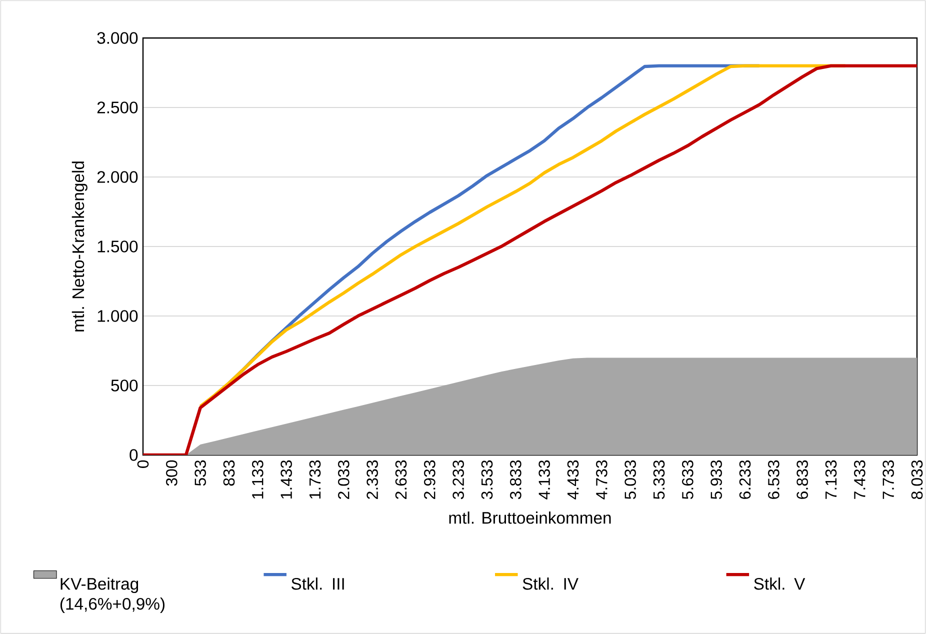 The width and height of the screenshot is (926, 634). I want to click on legend-label: Stkl. III, so click(317, 583).